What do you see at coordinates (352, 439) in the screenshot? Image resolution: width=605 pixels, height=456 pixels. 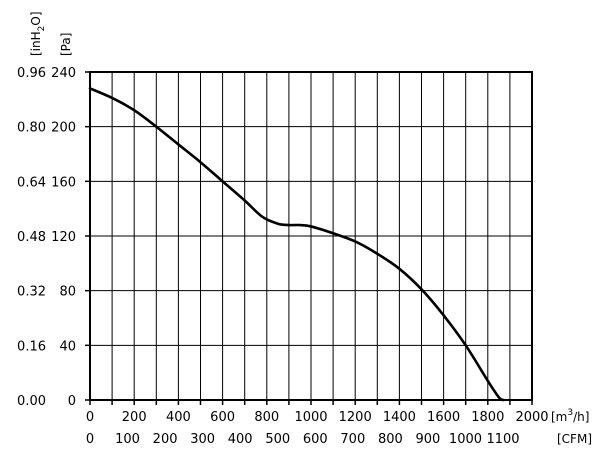 I see `x-tick-label-cfm: 700` at bounding box center [352, 439].